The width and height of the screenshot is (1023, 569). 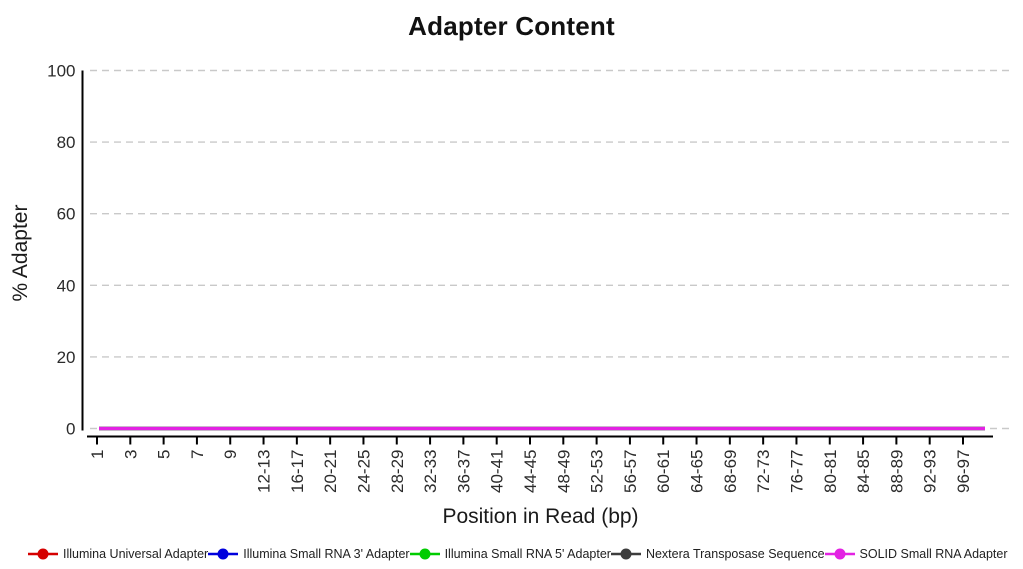 What do you see at coordinates (363, 471) in the screenshot?
I see `x-tick-label: 24-25` at bounding box center [363, 471].